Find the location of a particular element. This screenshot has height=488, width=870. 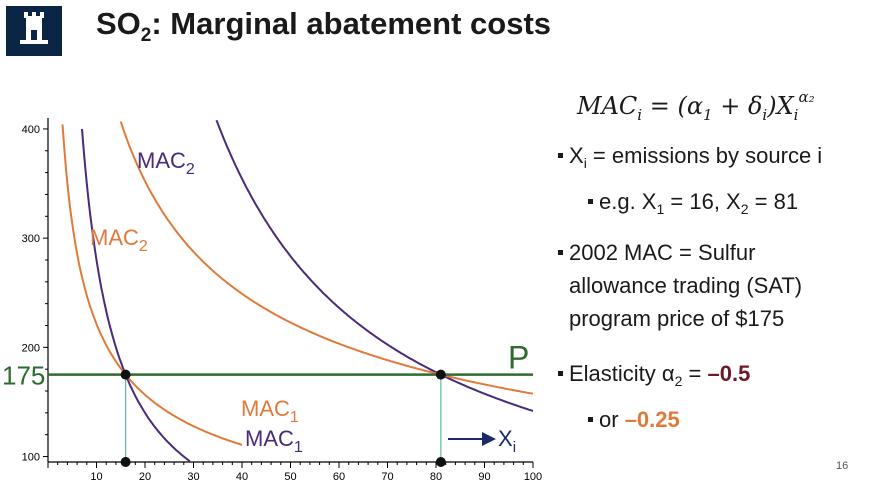

bullet-elasticity-alt: or –0.25 is located at coordinates (634, 420).